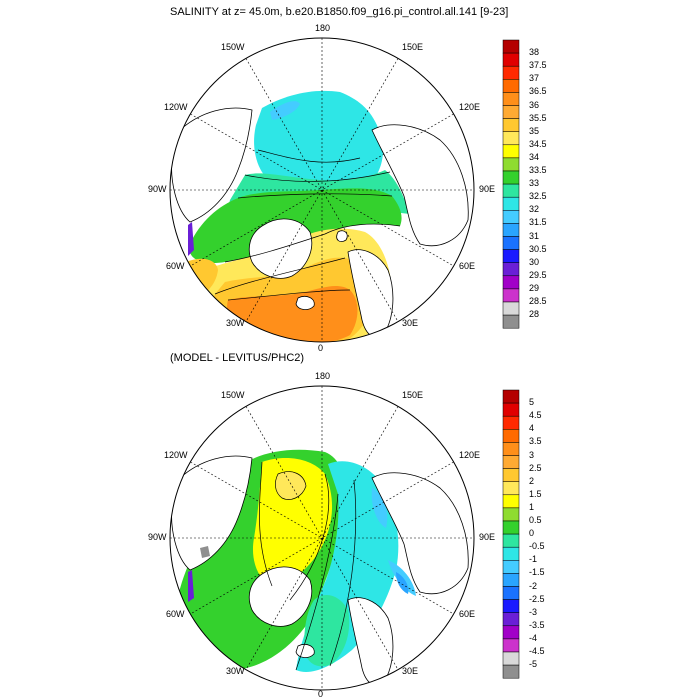 Image resolution: width=700 pixels, height=700 pixels. What do you see at coordinates (533, 664) in the screenshot?
I see `difference-colorbar-label: -5` at bounding box center [533, 664].